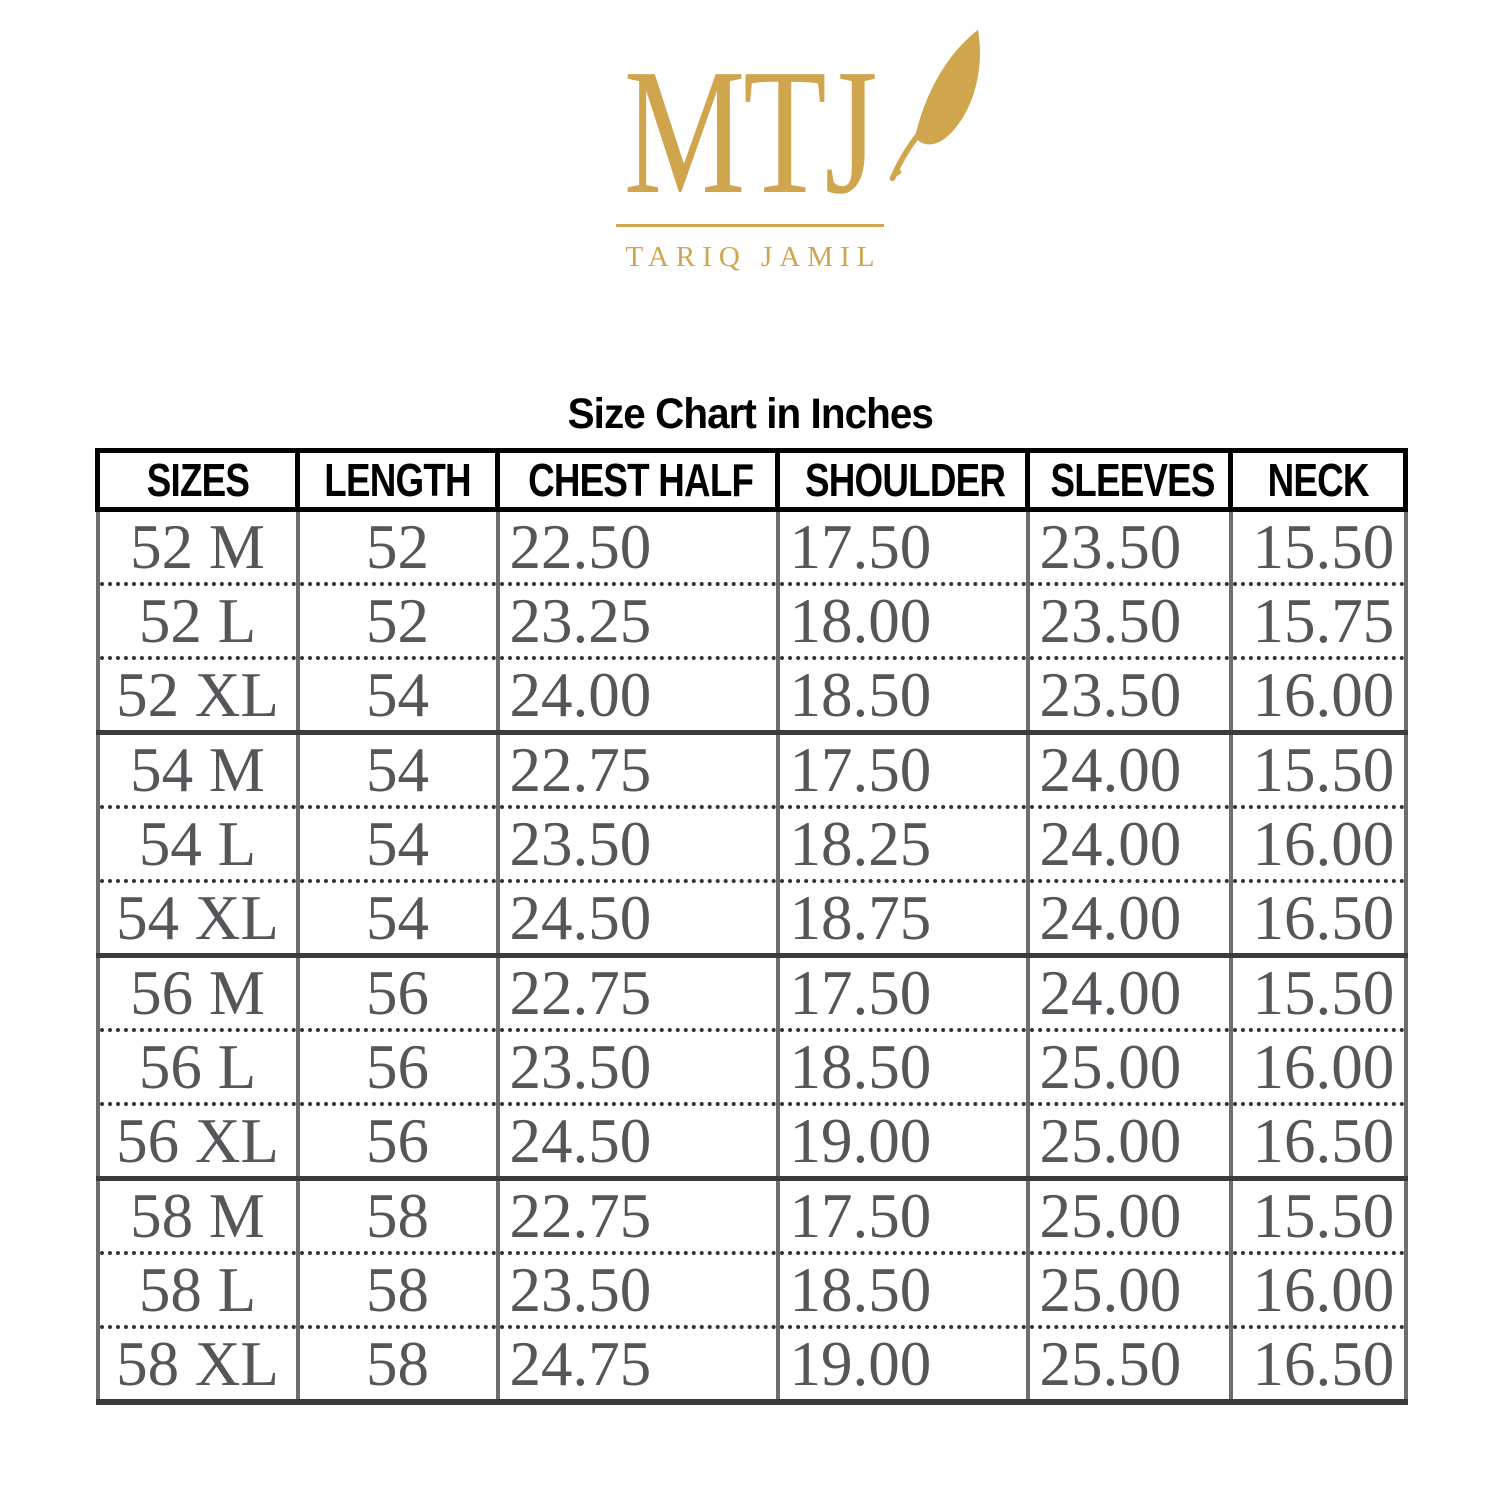  I want to click on size-cell: 52 XL, so click(197, 696).